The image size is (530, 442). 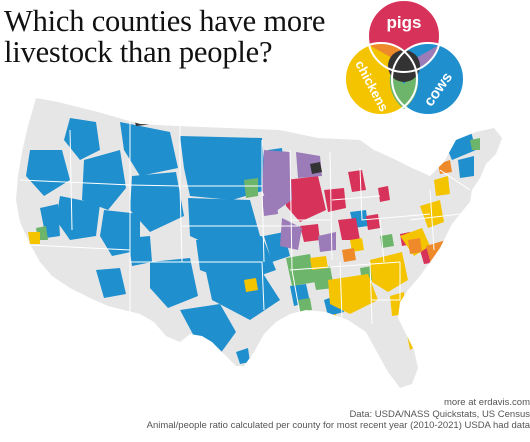 What do you see at coordinates (486, 402) in the screenshot?
I see `credit-website: more at erdavis.com` at bounding box center [486, 402].